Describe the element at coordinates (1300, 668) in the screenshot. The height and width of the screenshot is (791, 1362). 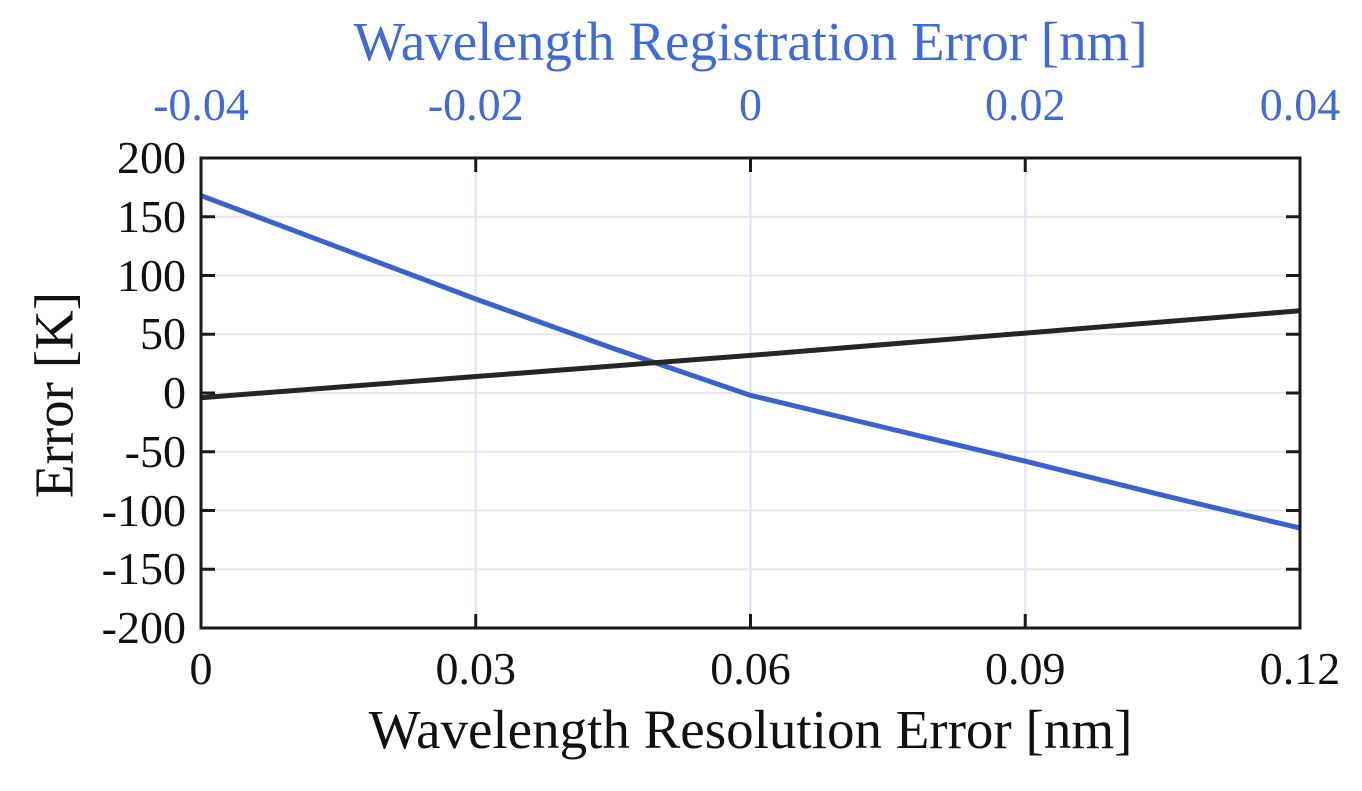
I see `bottom-axis-tick-label: 0.12` at that location.